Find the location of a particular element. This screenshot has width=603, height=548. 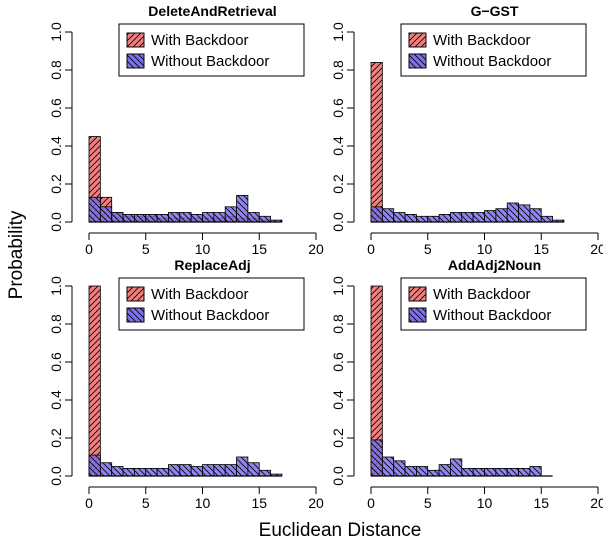

panel-title: AddAdj2Noun is located at coordinates (494, 265).